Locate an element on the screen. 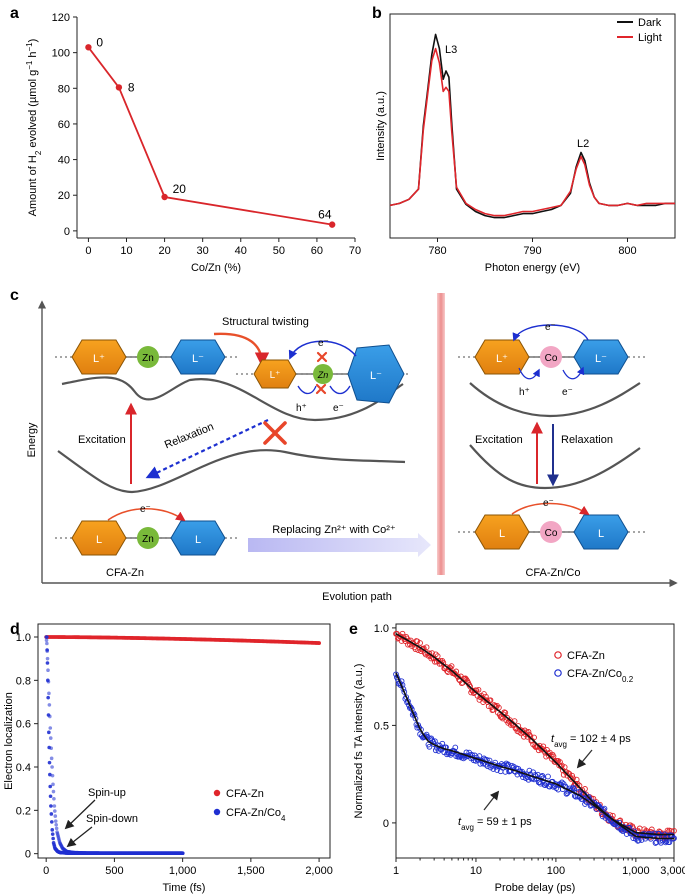 The width and height of the screenshot is (685, 895). svg-text: h⁺ is located at coordinates (524, 392).